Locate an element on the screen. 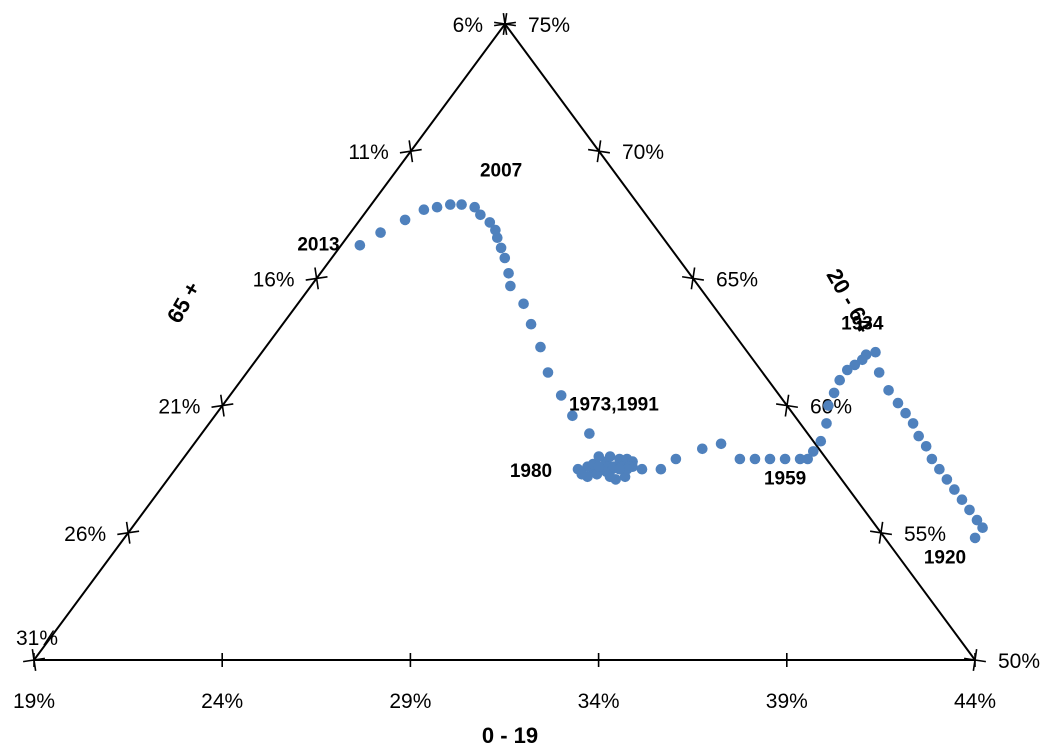 This screenshot has height=756, width=1053. point-annotation: 1920 is located at coordinates (945, 557).